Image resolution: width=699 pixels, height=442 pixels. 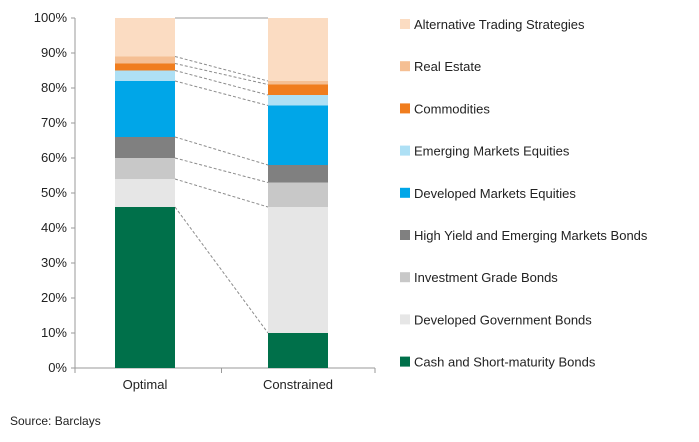 I want to click on y-tick-label: 30%, so click(x=54, y=262).